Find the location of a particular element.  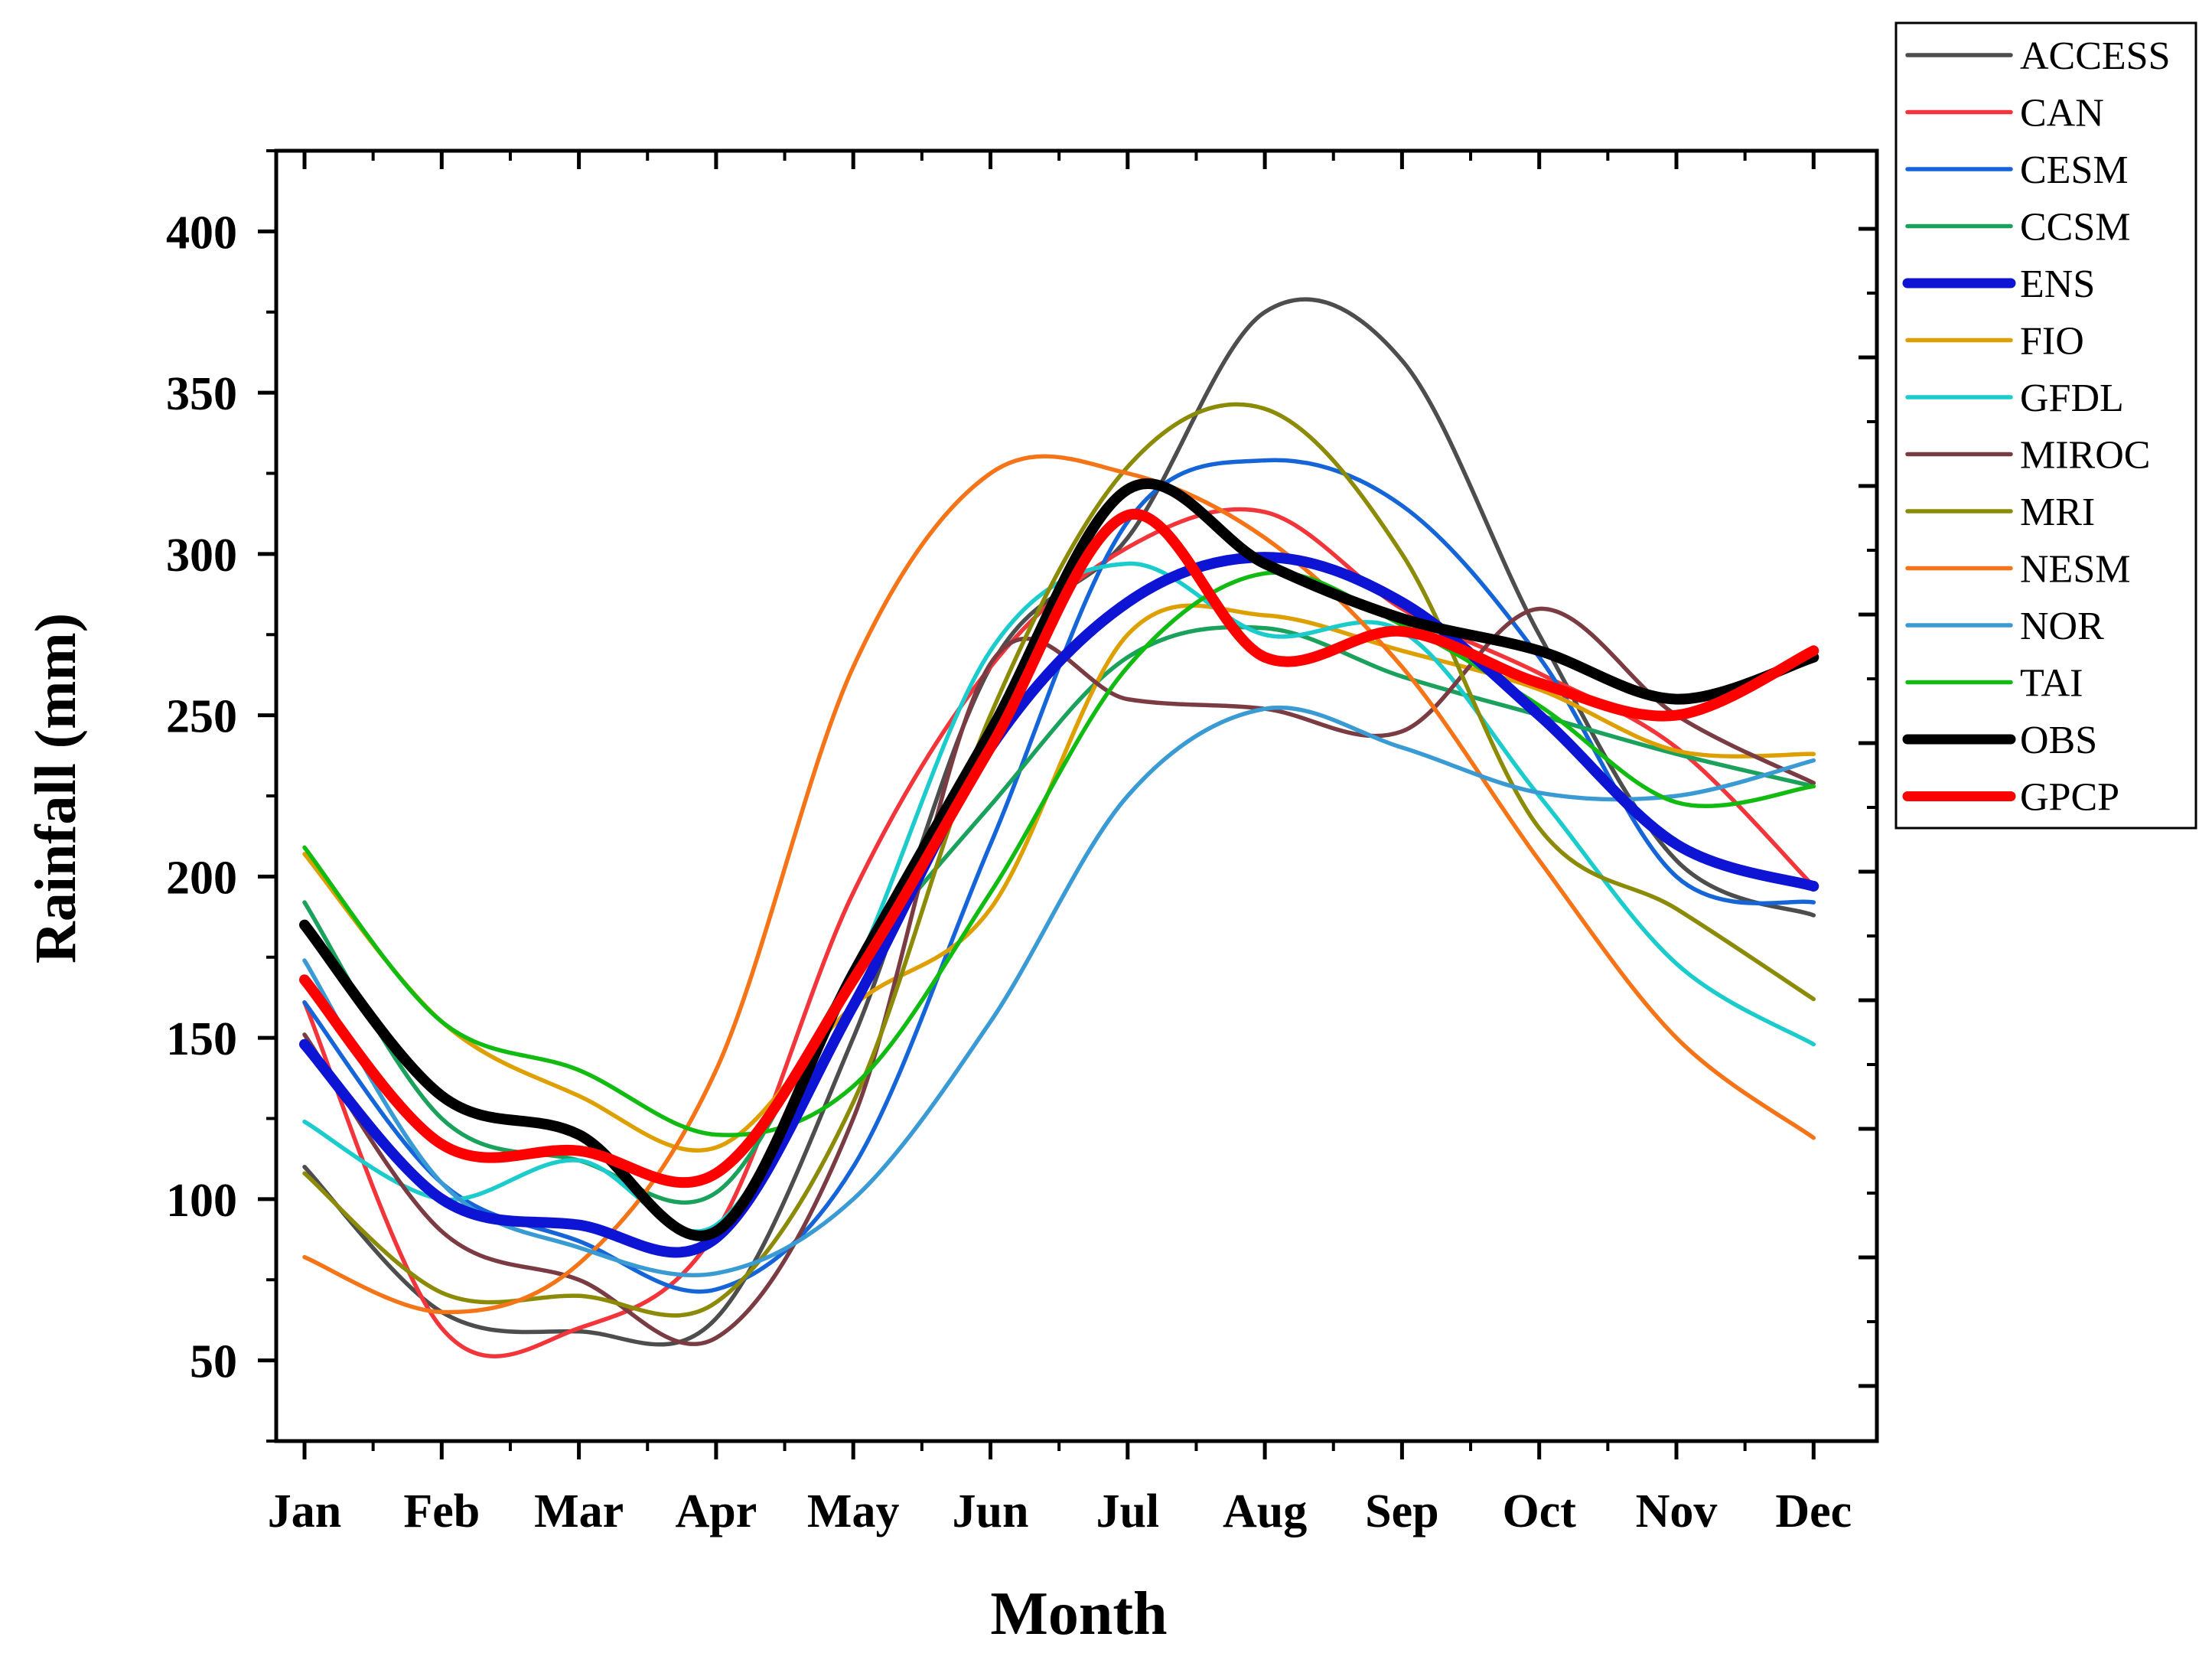

x-tick-label: Jul is located at coordinates (1127, 1511).